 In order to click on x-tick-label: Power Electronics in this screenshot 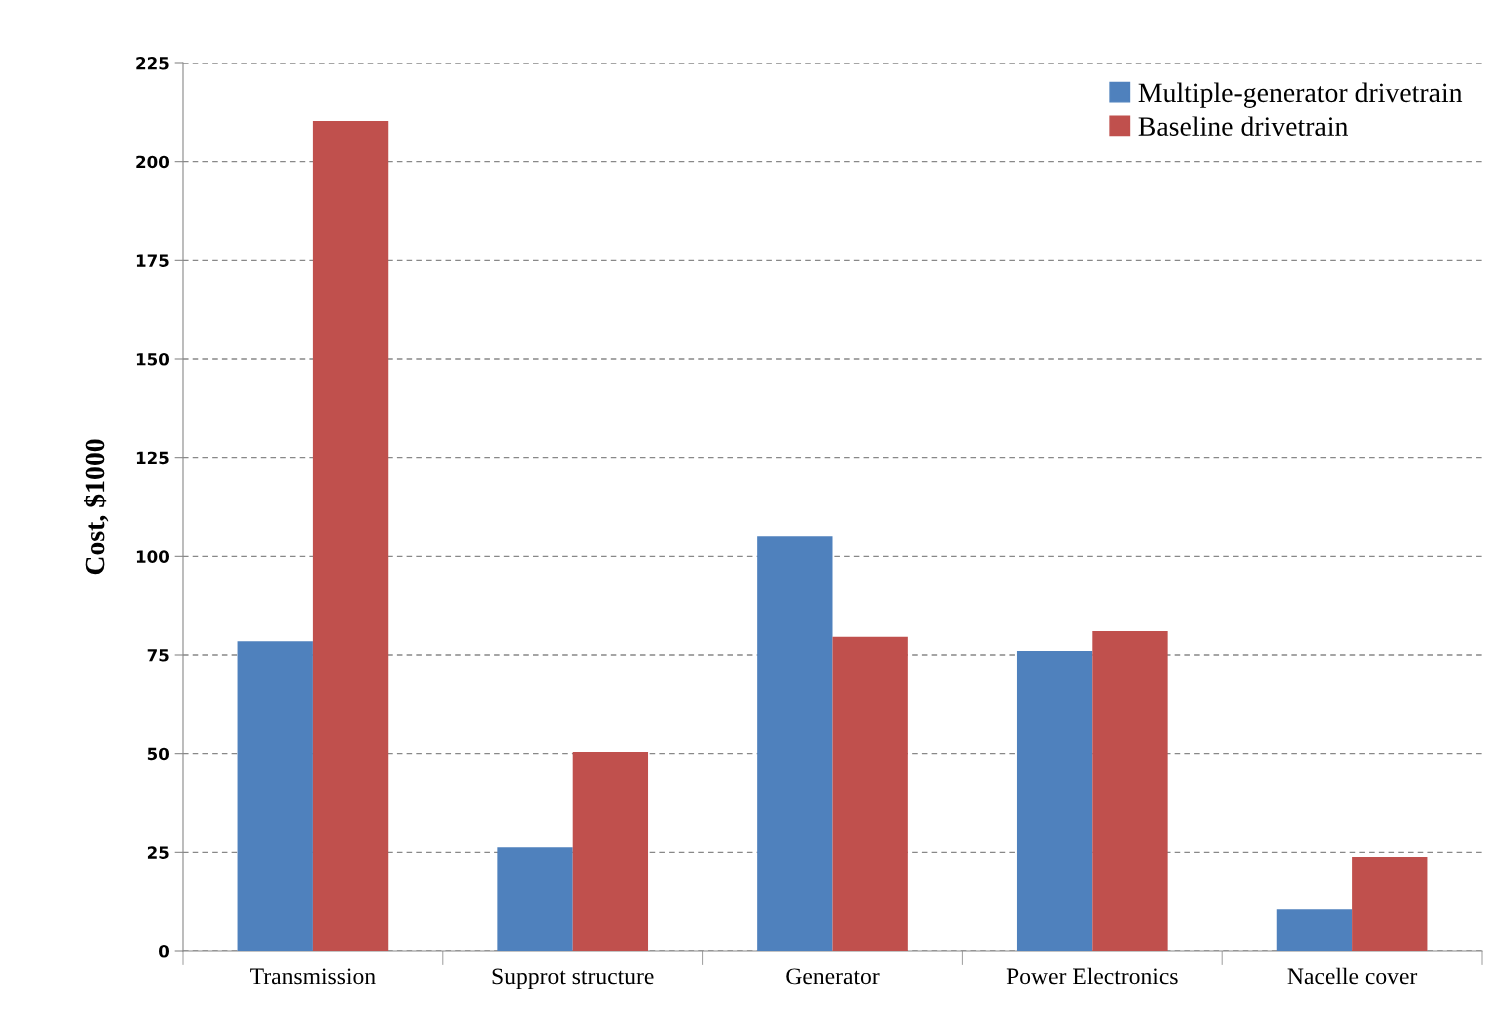, I will do `click(1092, 976)`.